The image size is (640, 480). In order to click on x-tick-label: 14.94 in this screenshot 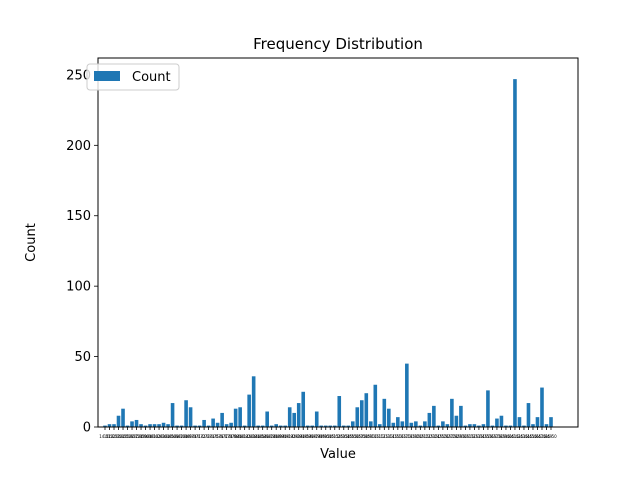, I will do `click(299, 436)`.